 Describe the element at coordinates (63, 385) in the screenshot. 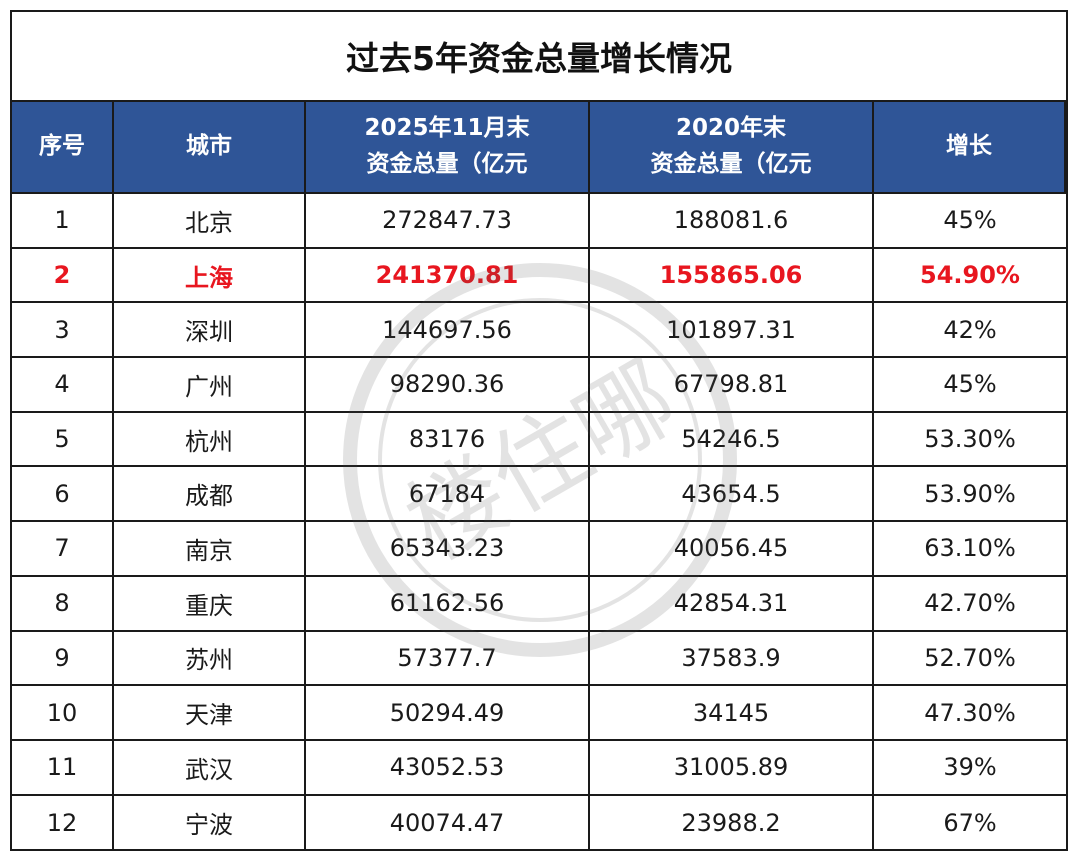

I see `cell-no: 4` at that location.